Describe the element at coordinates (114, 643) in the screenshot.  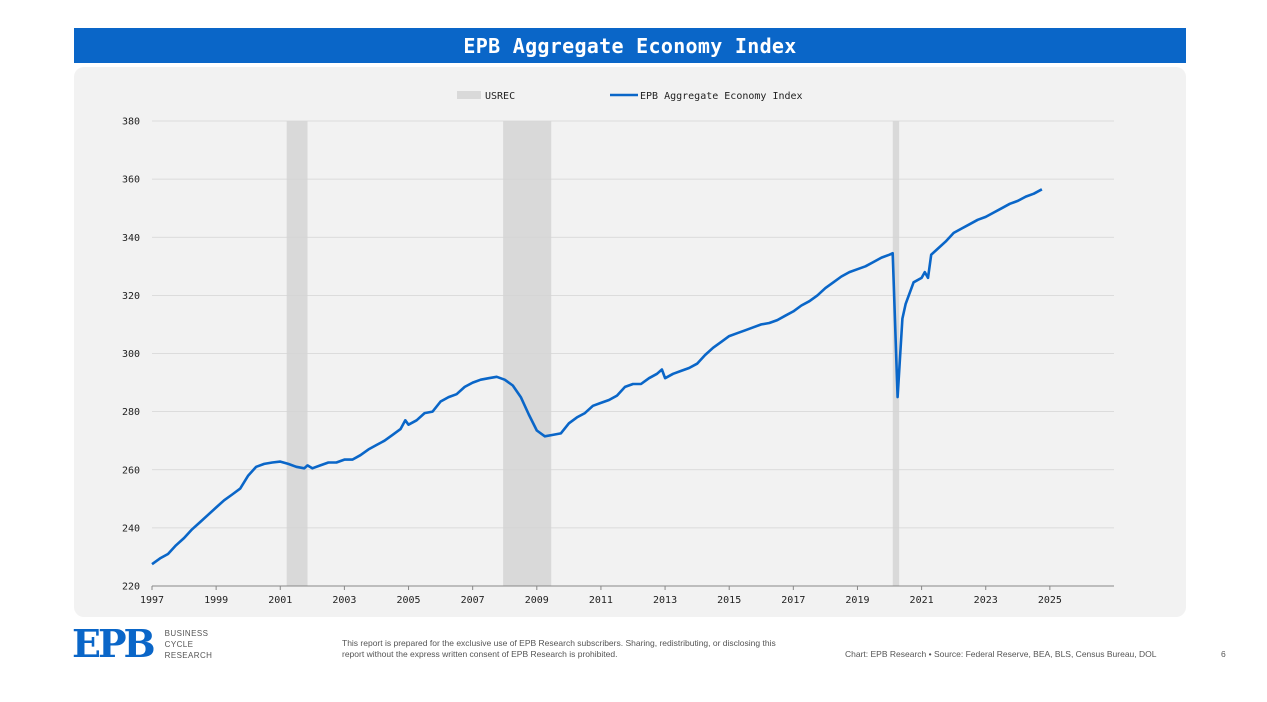
I see `logo-mark: EPB` at that location.